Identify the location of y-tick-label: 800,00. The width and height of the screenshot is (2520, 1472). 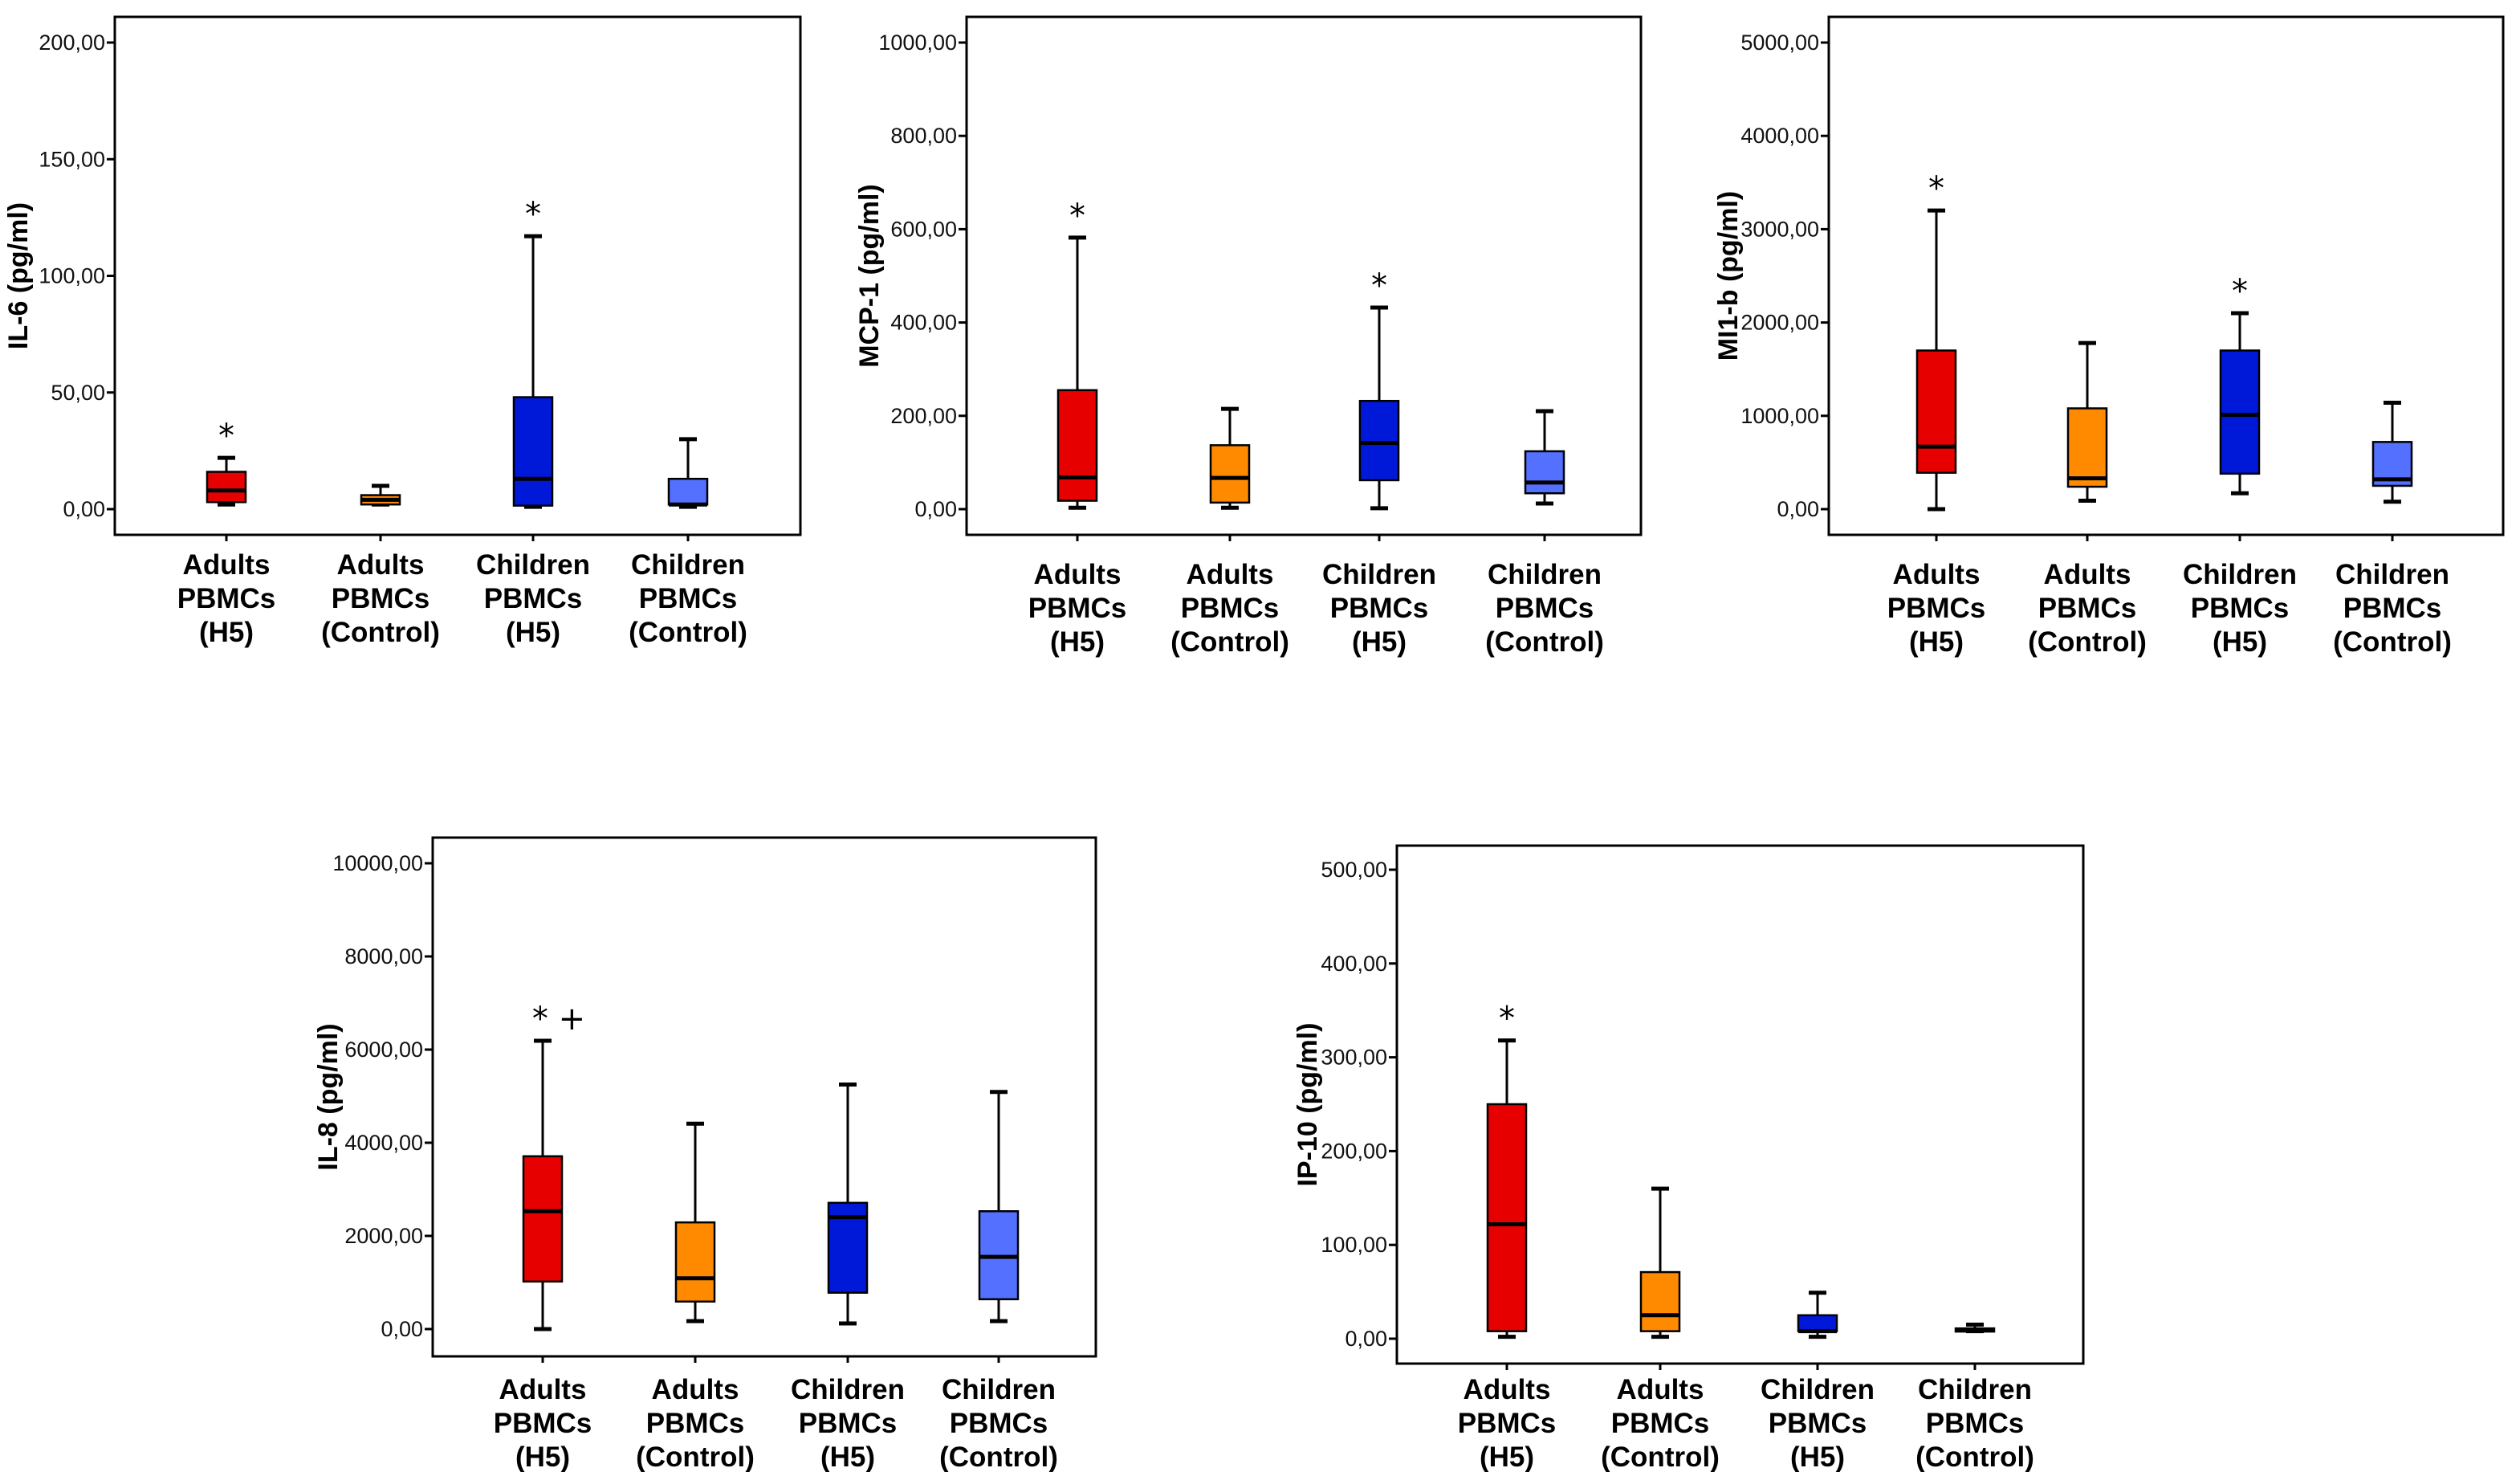
(923, 136).